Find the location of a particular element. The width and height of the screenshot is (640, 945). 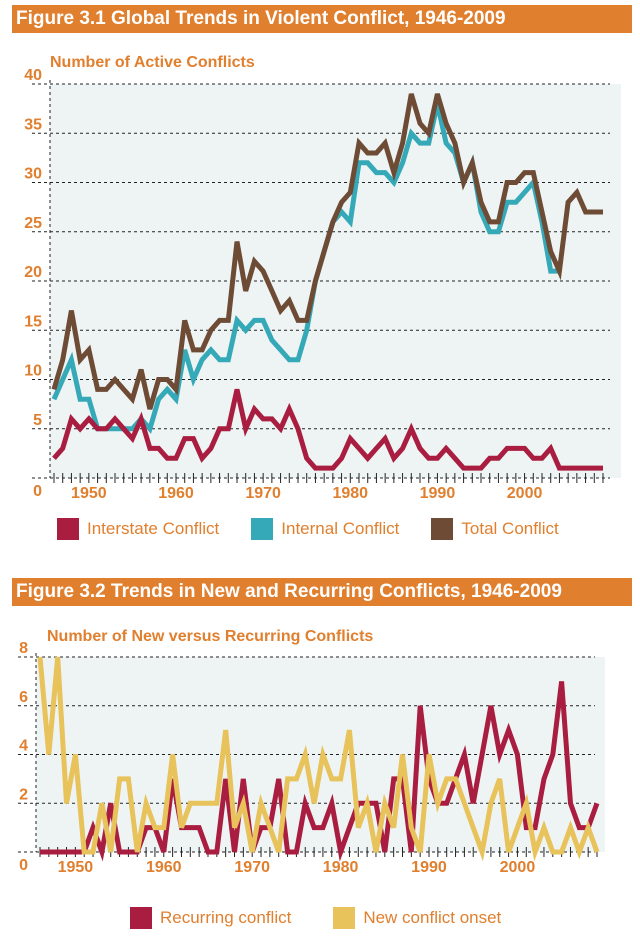

legend-swatch-recurring is located at coordinates (141, 918).